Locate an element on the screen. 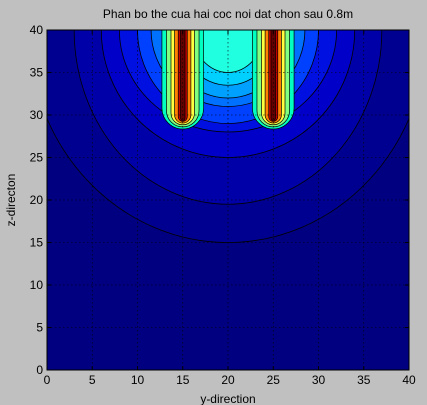 Image resolution: width=427 pixels, height=405 pixels. x-tick-label: 35 is located at coordinates (364, 380).